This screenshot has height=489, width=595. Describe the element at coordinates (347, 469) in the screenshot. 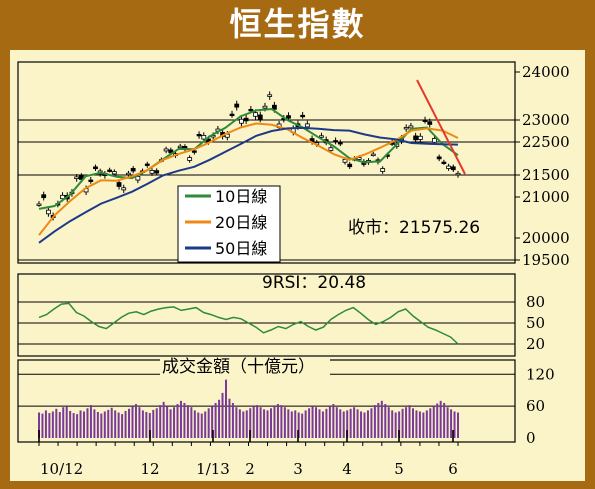

I see `x-axis-label: 4` at that location.